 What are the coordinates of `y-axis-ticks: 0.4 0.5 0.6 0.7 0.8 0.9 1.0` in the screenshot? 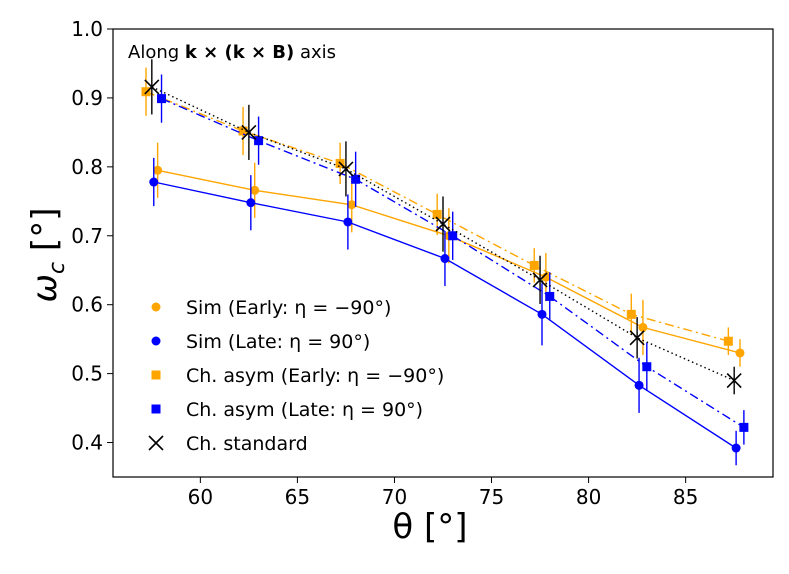 It's located at (92, 236).